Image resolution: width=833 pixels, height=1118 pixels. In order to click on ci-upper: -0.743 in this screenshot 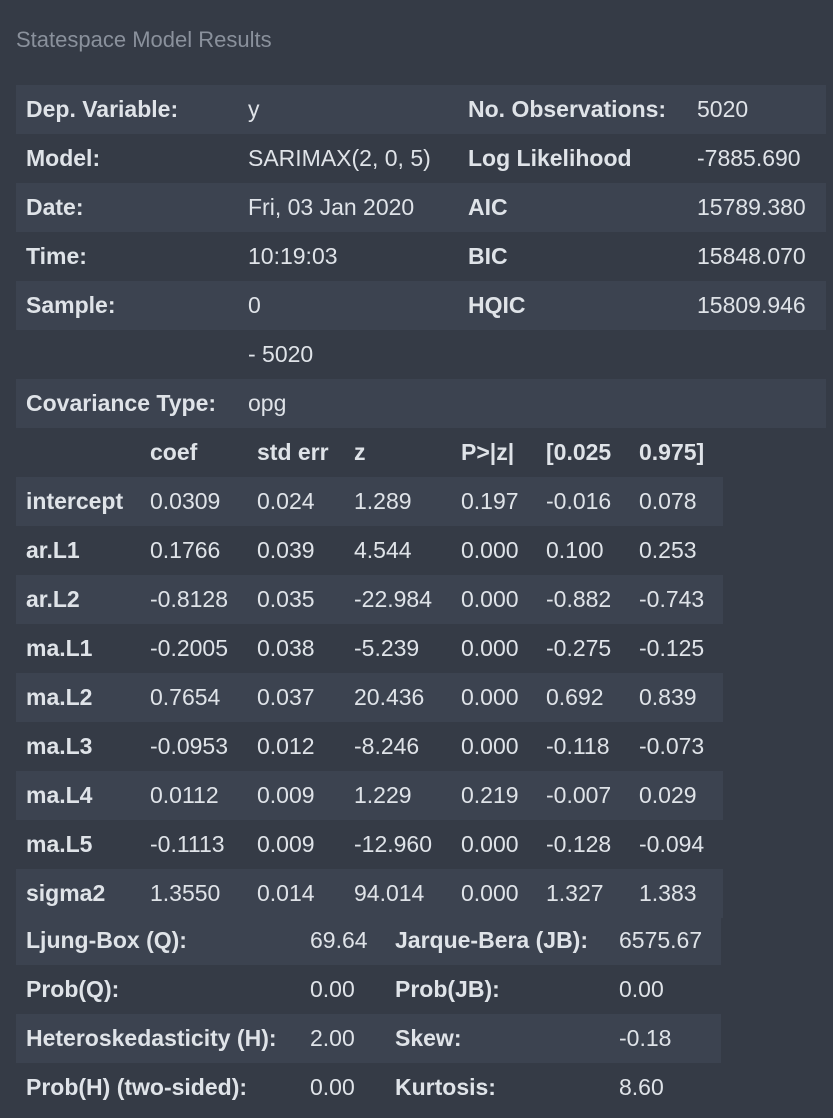, I will do `click(676, 599)`.